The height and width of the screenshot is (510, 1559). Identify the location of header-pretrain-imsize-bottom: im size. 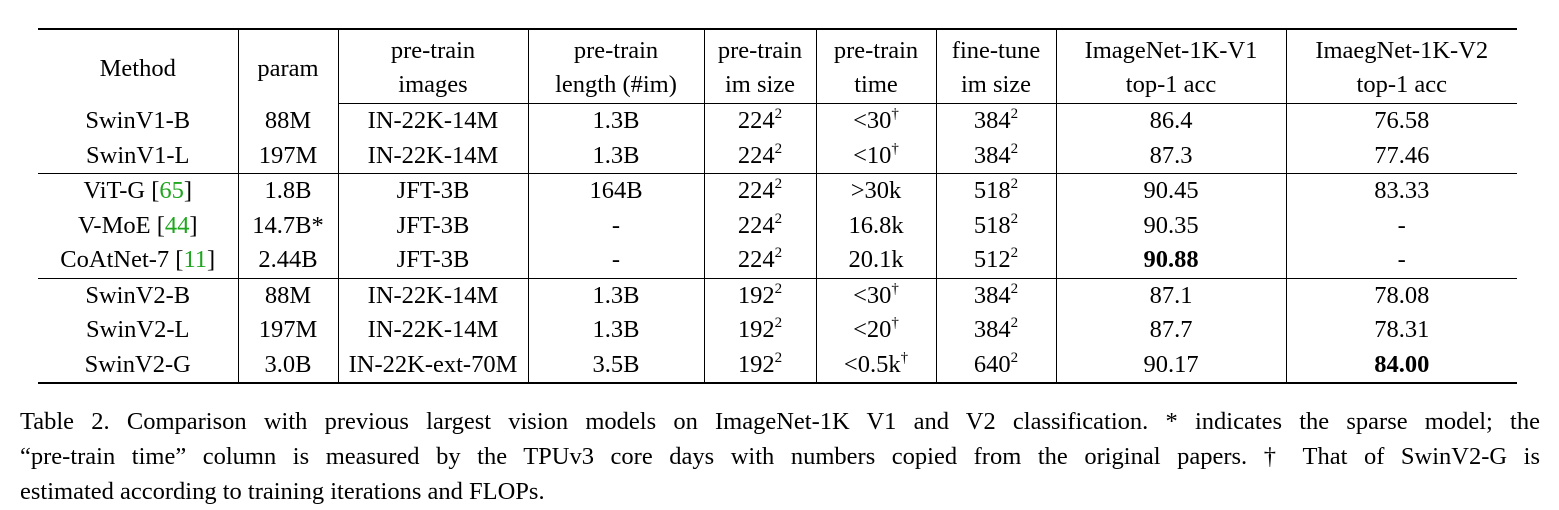
(760, 86).